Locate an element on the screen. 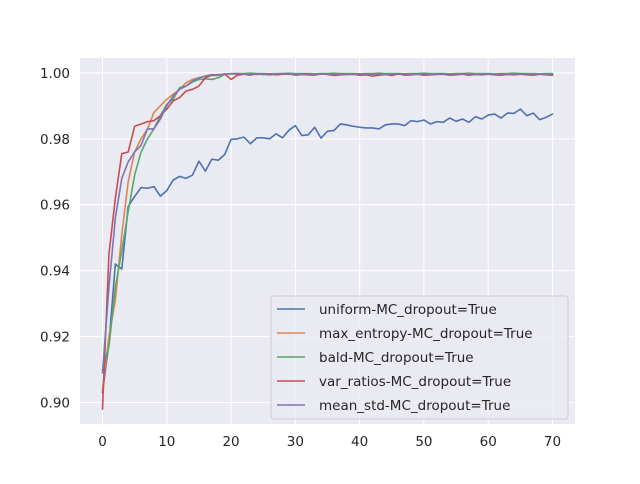 Image resolution: width=640 pixels, height=484 pixels. x-tick-label: 10 is located at coordinates (166, 442).